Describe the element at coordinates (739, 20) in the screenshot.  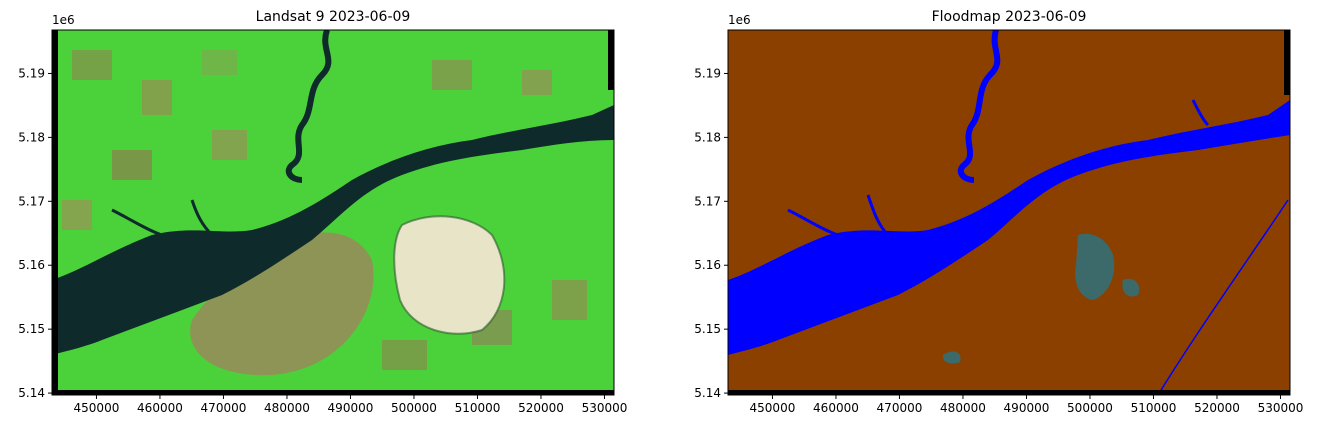
I see `floodmap-y-offset-label: 1e6` at that location.